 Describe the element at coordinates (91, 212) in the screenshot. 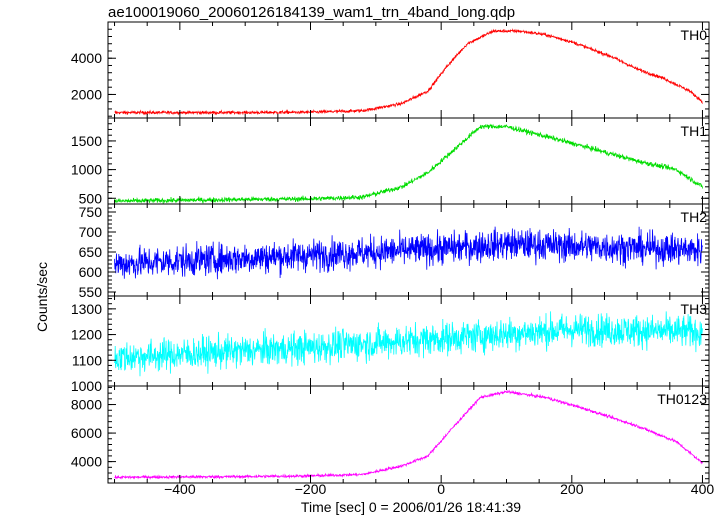

I see `y-tick-label: 750` at that location.